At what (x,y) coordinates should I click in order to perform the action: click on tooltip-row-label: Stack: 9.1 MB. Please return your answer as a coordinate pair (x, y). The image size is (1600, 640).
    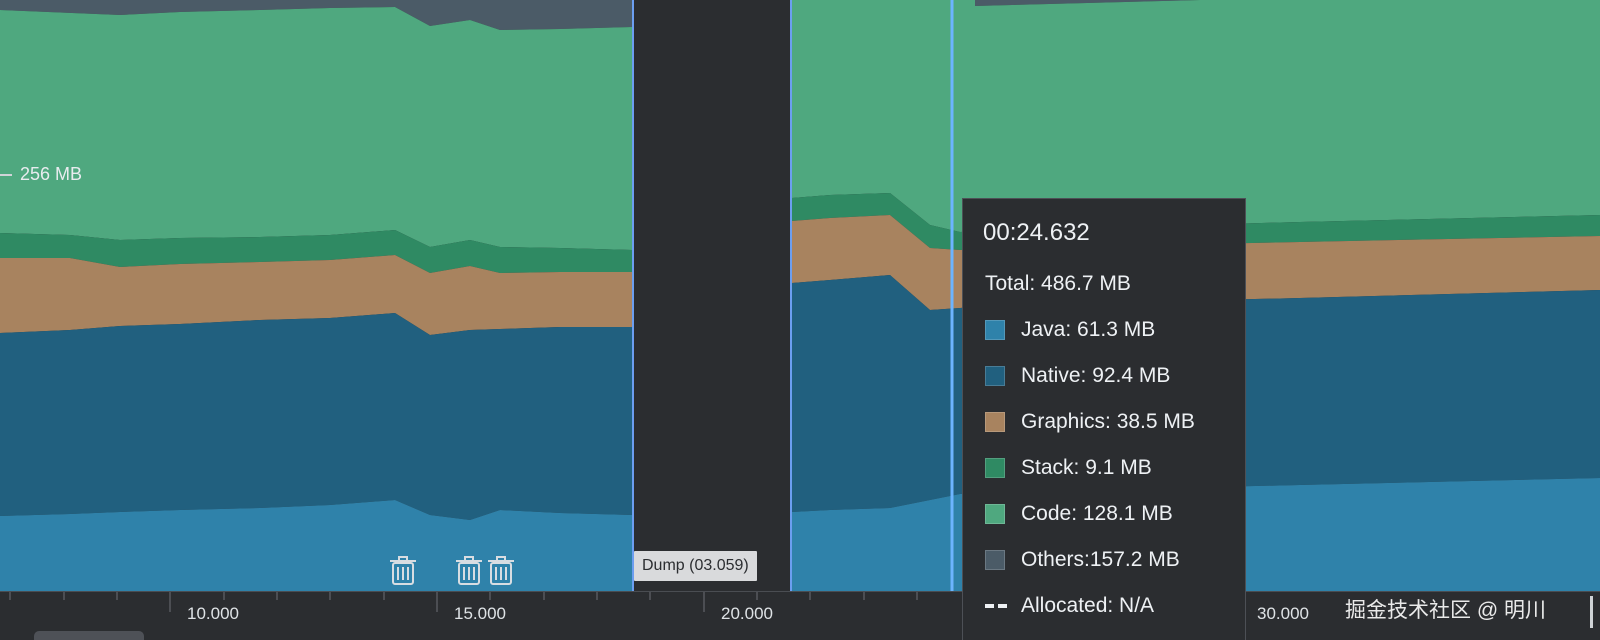
    Looking at the image, I should click on (1086, 467).